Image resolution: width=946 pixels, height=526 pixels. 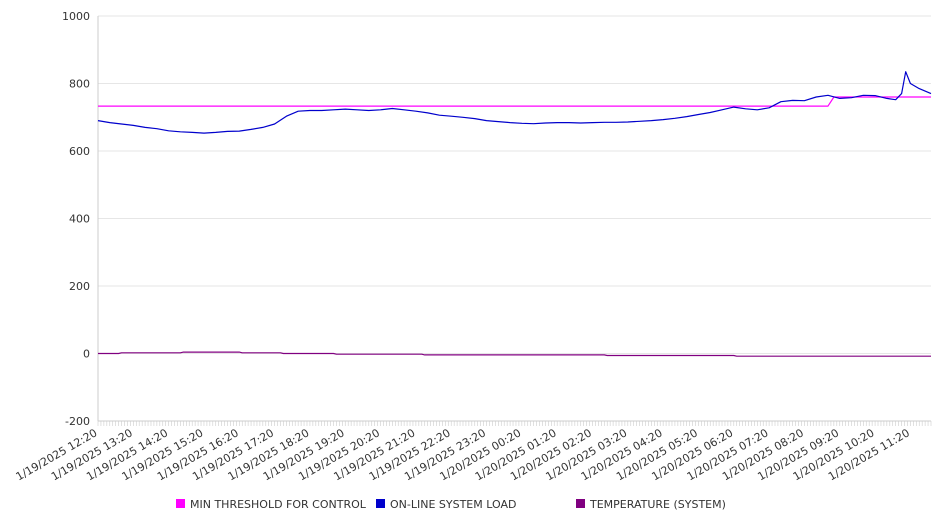 I want to click on y-tick-label: 800, so click(x=79, y=84).